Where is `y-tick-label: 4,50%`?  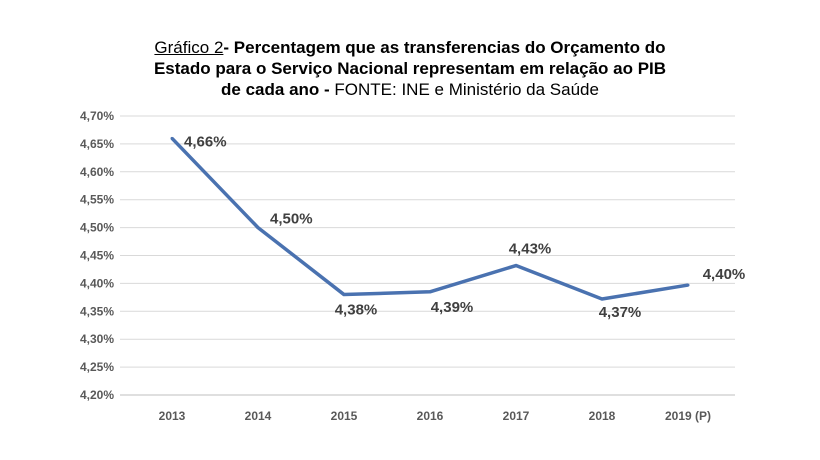
y-tick-label: 4,50% is located at coordinates (97, 228).